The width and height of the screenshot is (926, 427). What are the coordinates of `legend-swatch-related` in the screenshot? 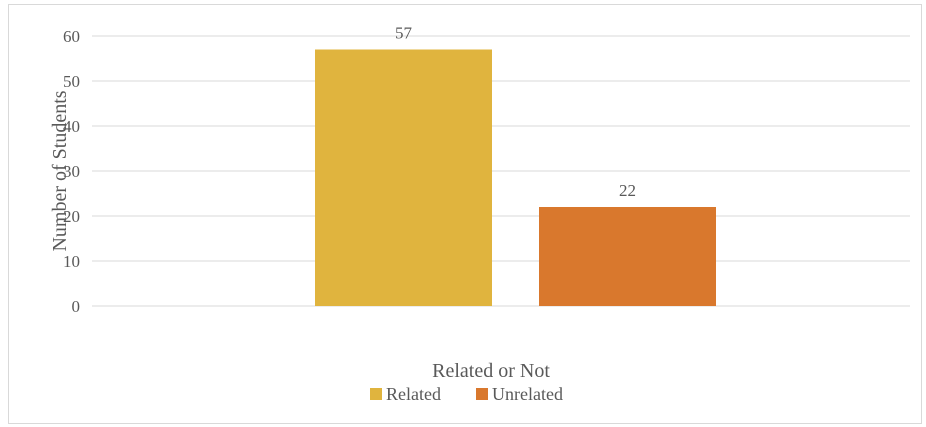 It's located at (376, 394).